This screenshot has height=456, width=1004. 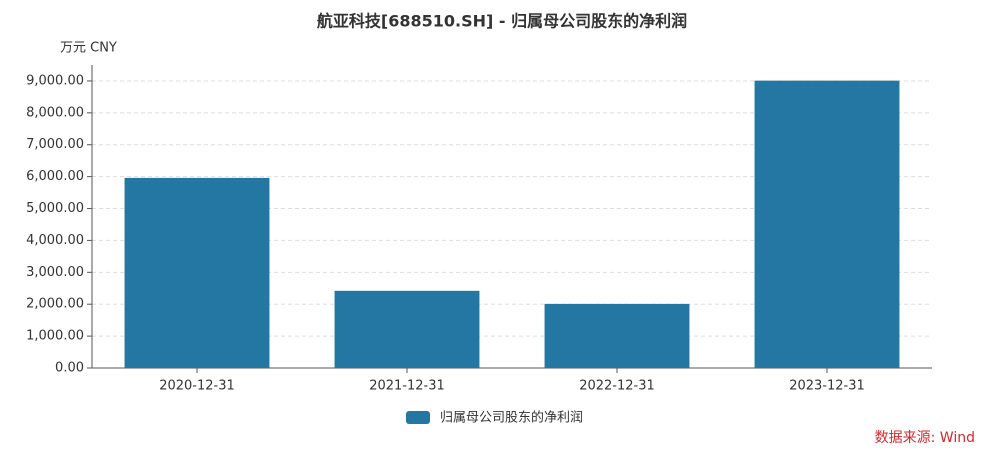 What do you see at coordinates (925, 438) in the screenshot?
I see `source: 数据来源: Wind` at bounding box center [925, 438].